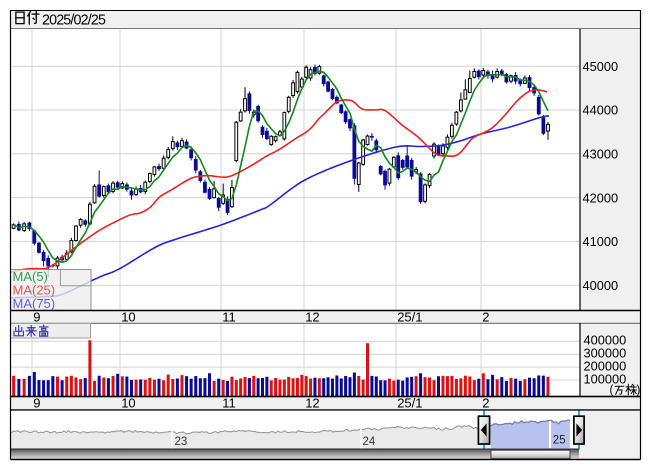 This screenshot has height=475, width=653. What do you see at coordinates (601, 241) in the screenshot?
I see `svg-text: 41000` at bounding box center [601, 241].